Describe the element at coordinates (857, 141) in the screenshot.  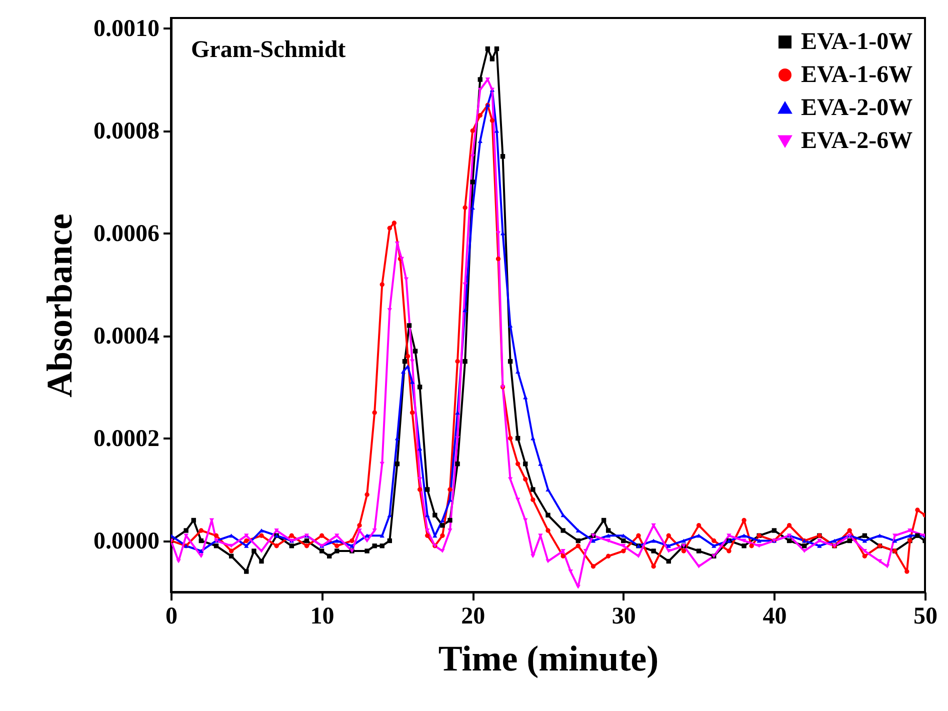
I see `legend-label: EVA-2-6W` at that location.